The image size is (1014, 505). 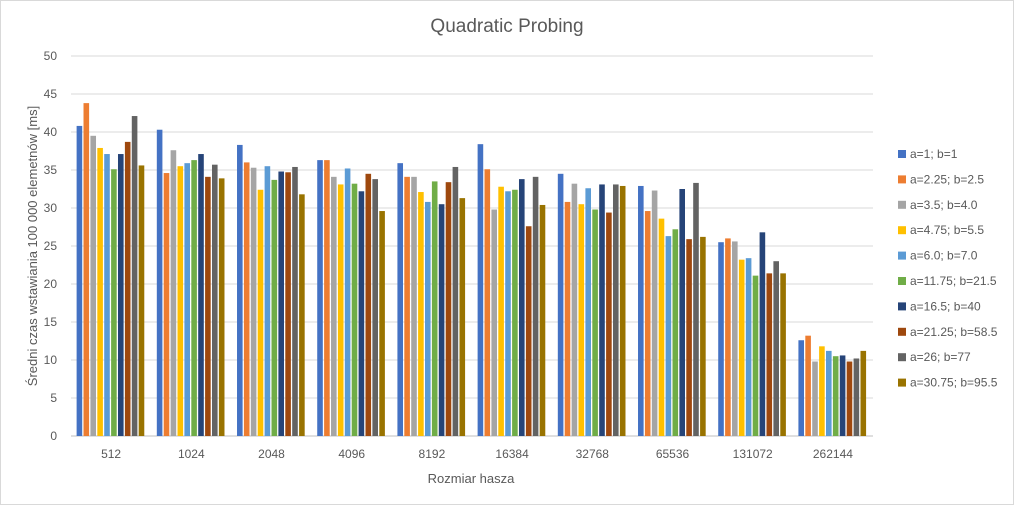 I want to click on y-tick-label: 10, so click(x=51, y=360).